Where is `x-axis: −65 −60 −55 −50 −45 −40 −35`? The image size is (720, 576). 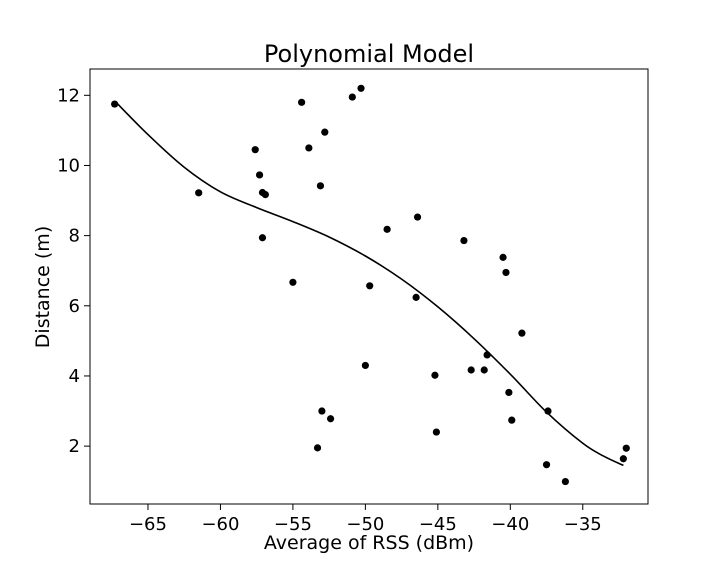
x-axis: −65 −60 −55 −50 −45 −40 −35 is located at coordinates (365, 519).